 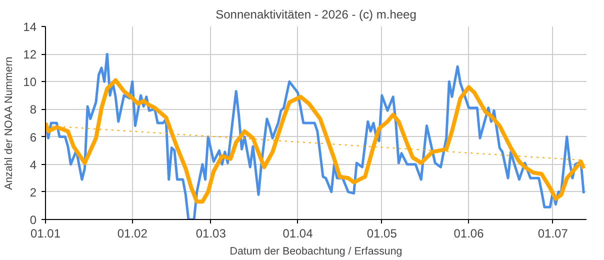 I want to click on y-axis-title: Anzahl der NOAA Nummern, so click(x=9, y=123).